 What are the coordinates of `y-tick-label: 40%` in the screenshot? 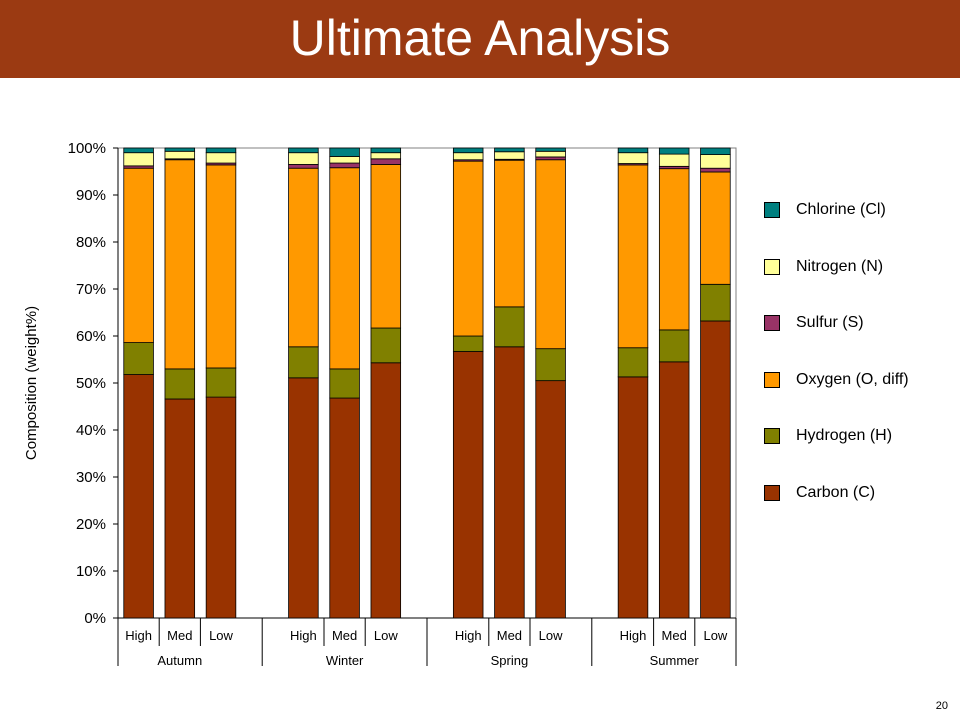 It's located at (91, 430).